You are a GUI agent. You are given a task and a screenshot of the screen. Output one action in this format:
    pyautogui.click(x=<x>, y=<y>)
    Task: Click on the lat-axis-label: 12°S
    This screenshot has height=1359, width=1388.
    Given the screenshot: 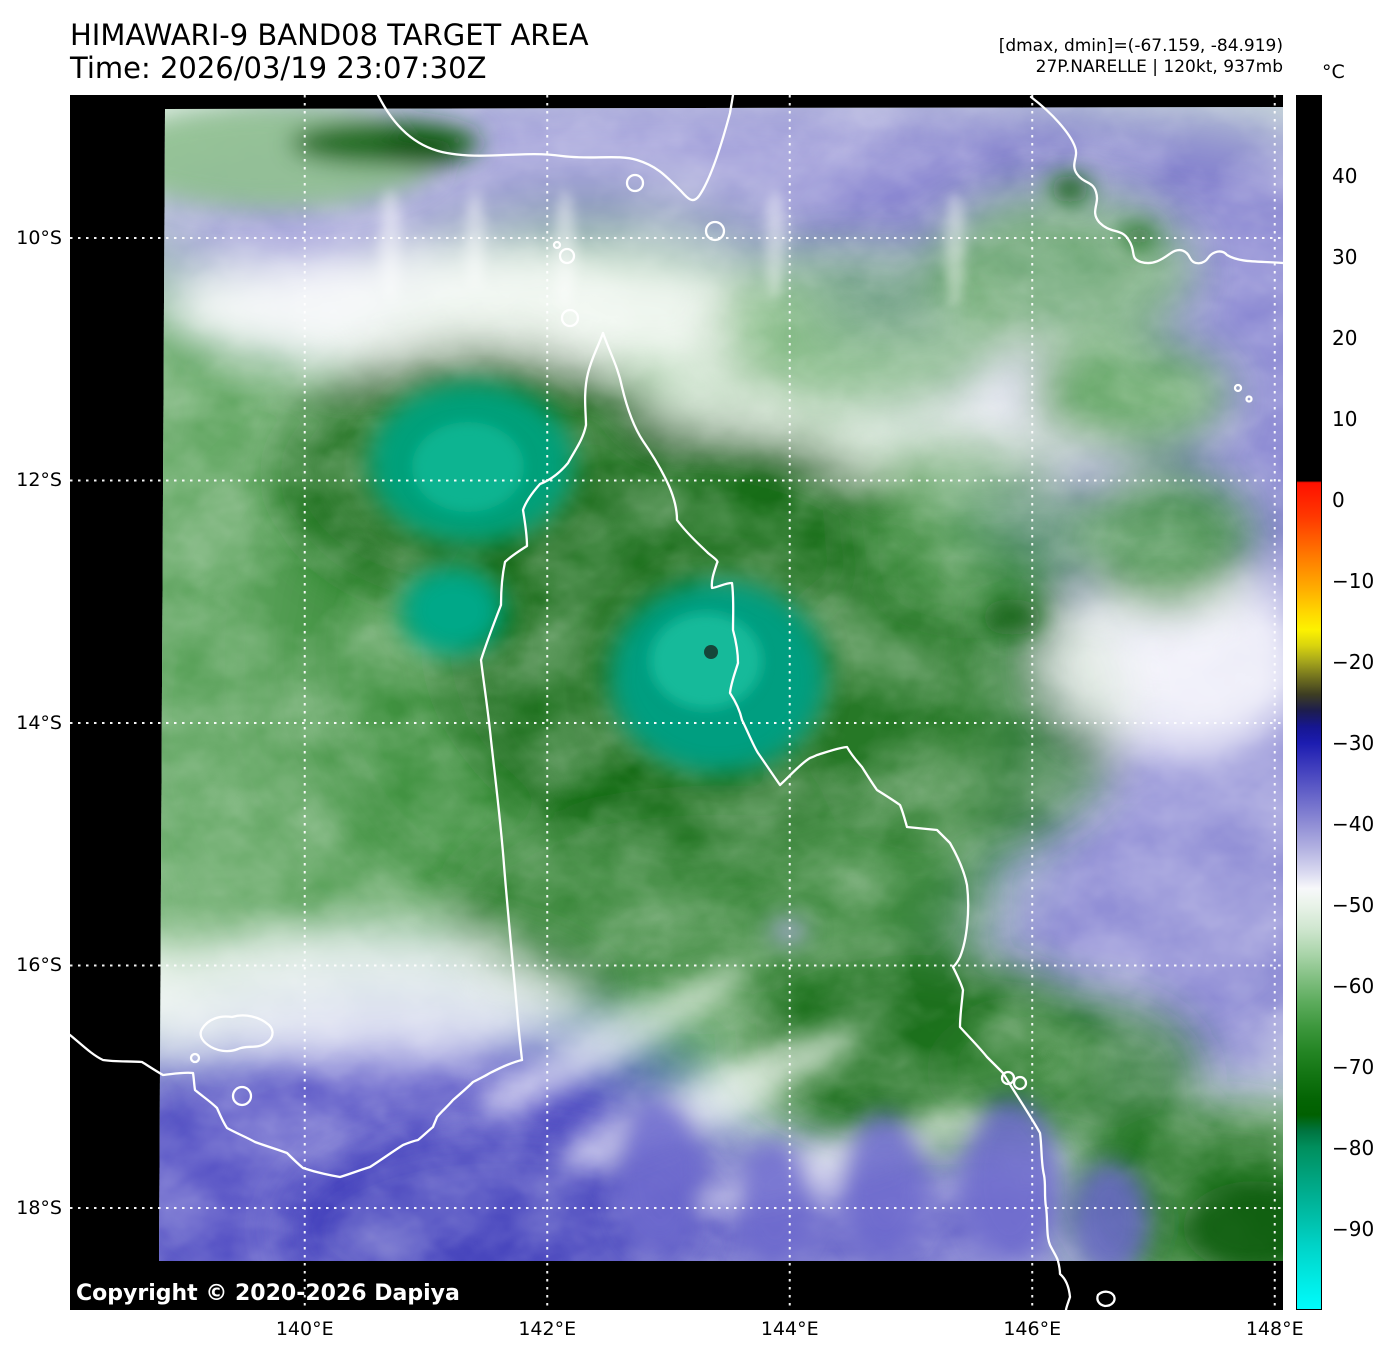 What is the action you would take?
    pyautogui.click(x=39, y=480)
    